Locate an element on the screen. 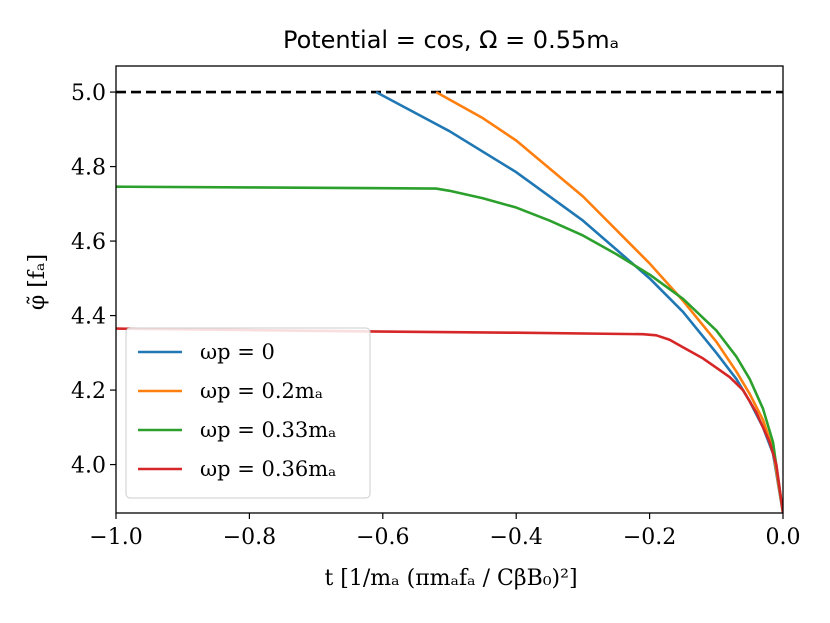 The width and height of the screenshot is (830, 623). legend-label-1: ωp = 0.2mₐ is located at coordinates (261, 391).